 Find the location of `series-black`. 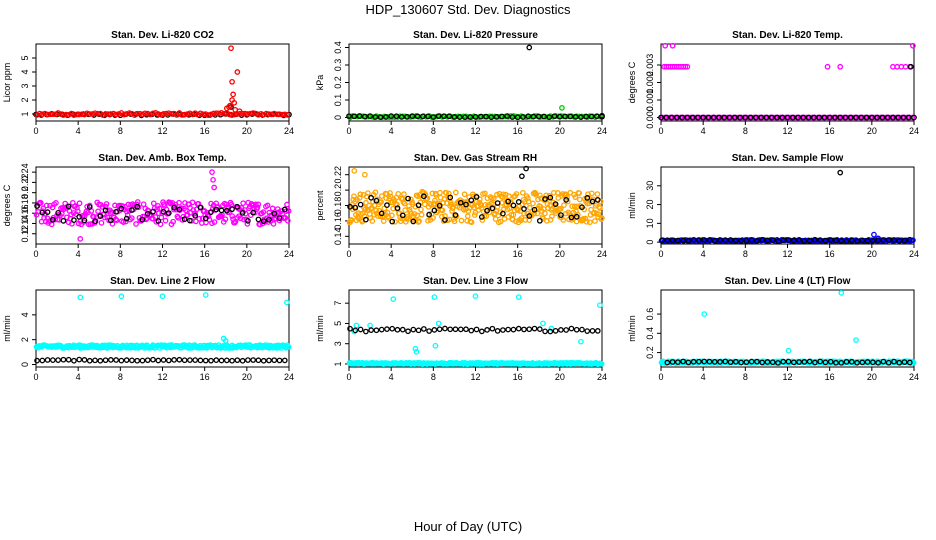

series-black is located at coordinates (787, 92).